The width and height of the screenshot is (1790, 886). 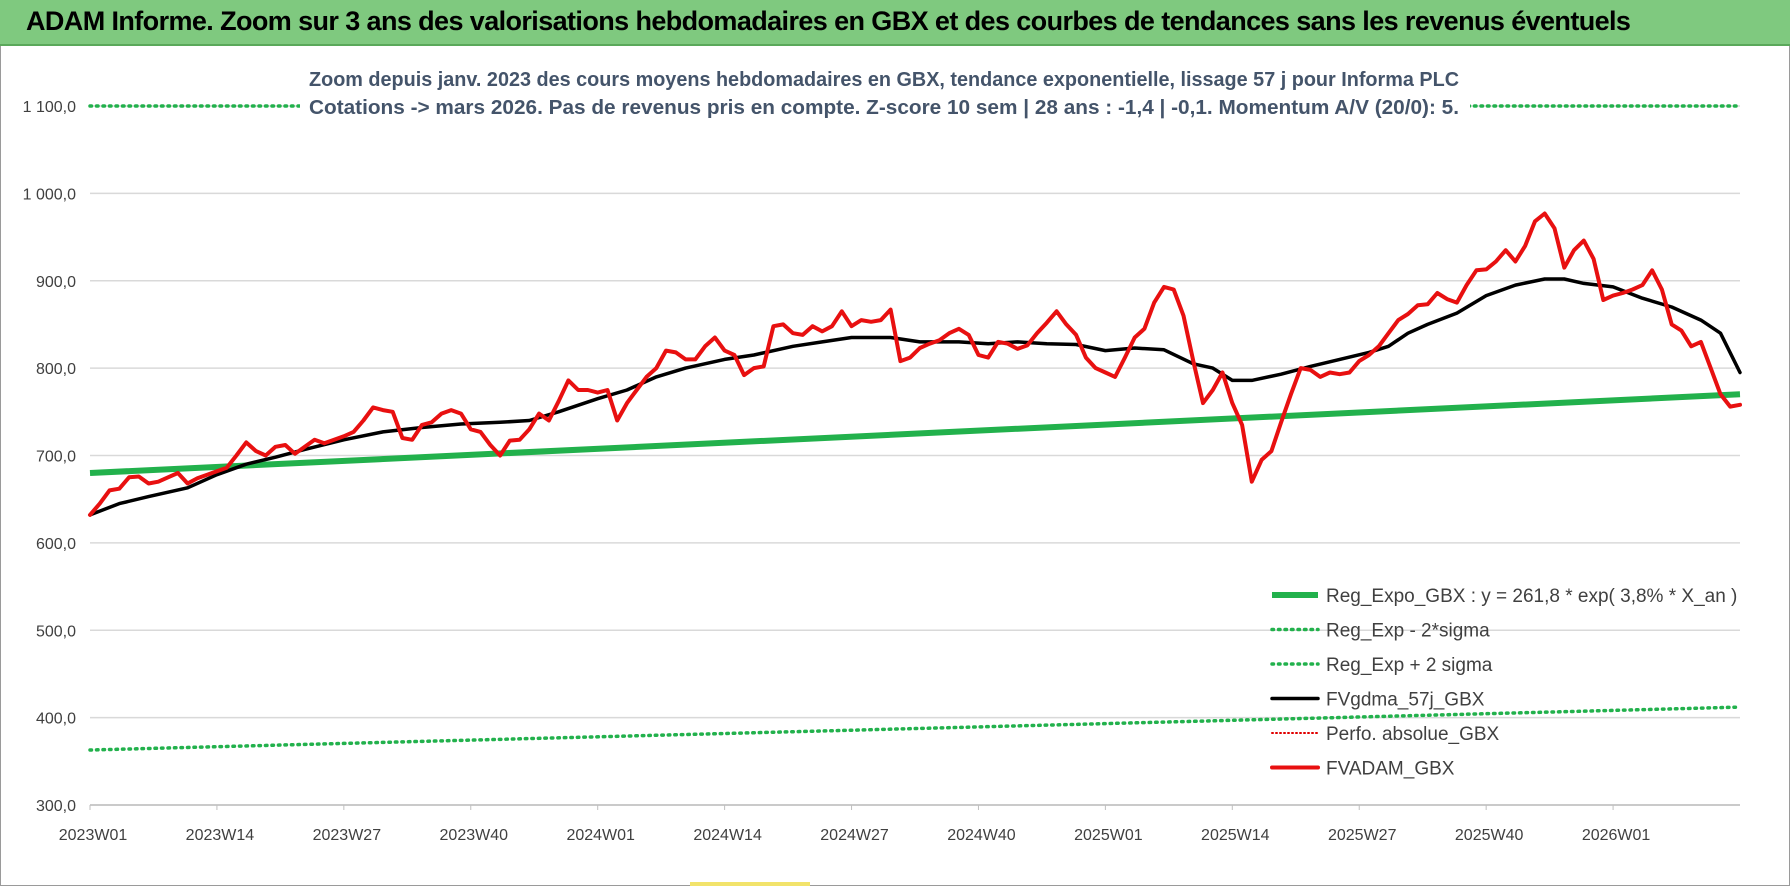 I want to click on legend-label: FVgdma_57j_GBX, so click(x=1405, y=700).